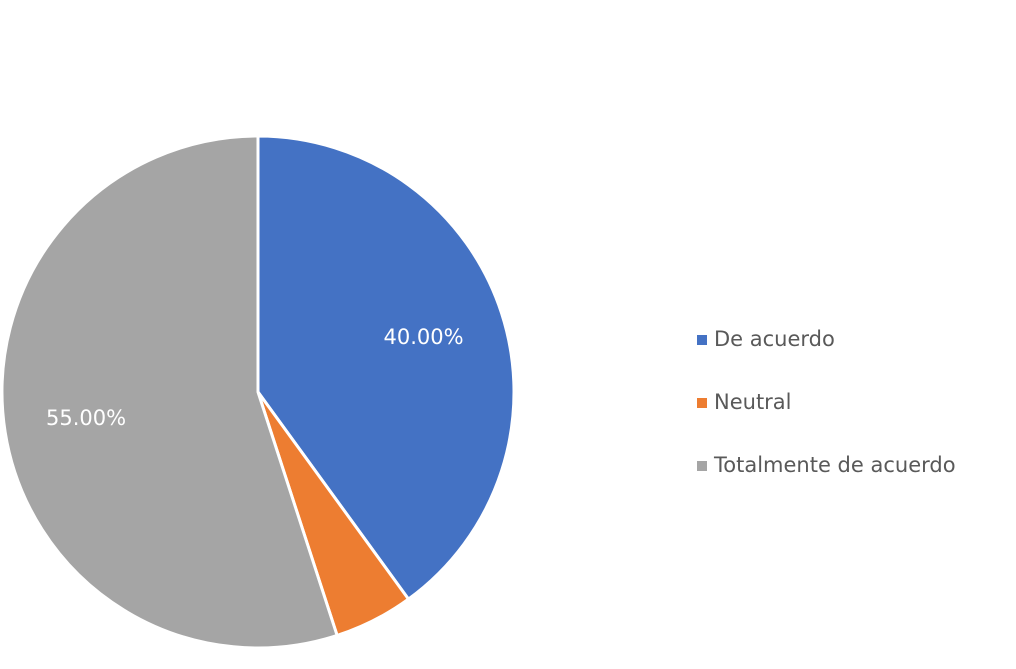 The height and width of the screenshot is (669, 1016). What do you see at coordinates (424, 337) in the screenshot?
I see `data-label: 40.00%` at bounding box center [424, 337].